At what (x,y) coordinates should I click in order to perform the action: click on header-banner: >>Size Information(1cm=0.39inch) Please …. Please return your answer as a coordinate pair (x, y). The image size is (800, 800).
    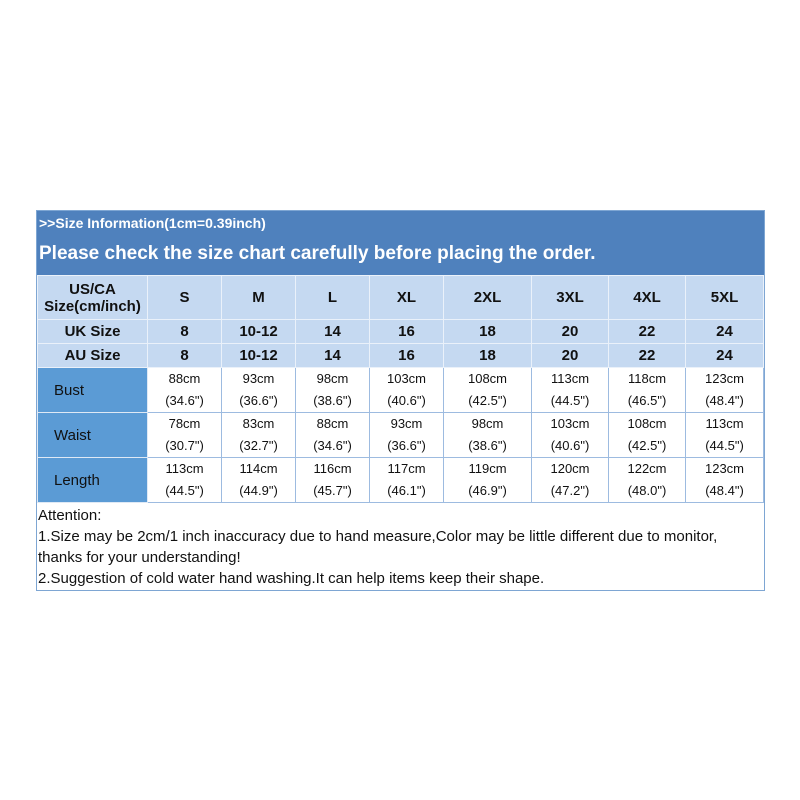
    Looking at the image, I should click on (400, 243).